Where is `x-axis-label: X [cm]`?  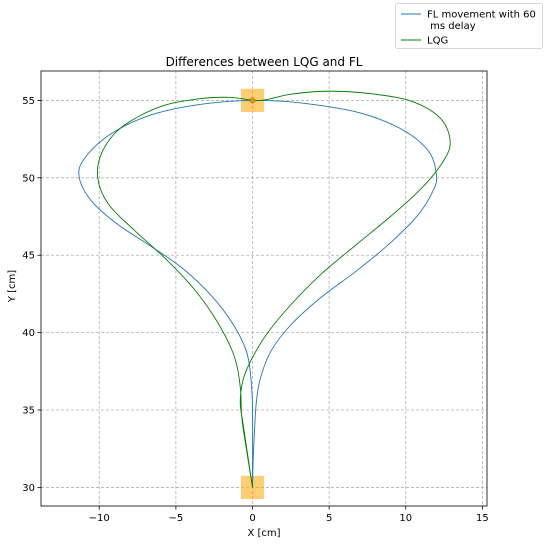 x-axis-label: X [cm] is located at coordinates (263, 533).